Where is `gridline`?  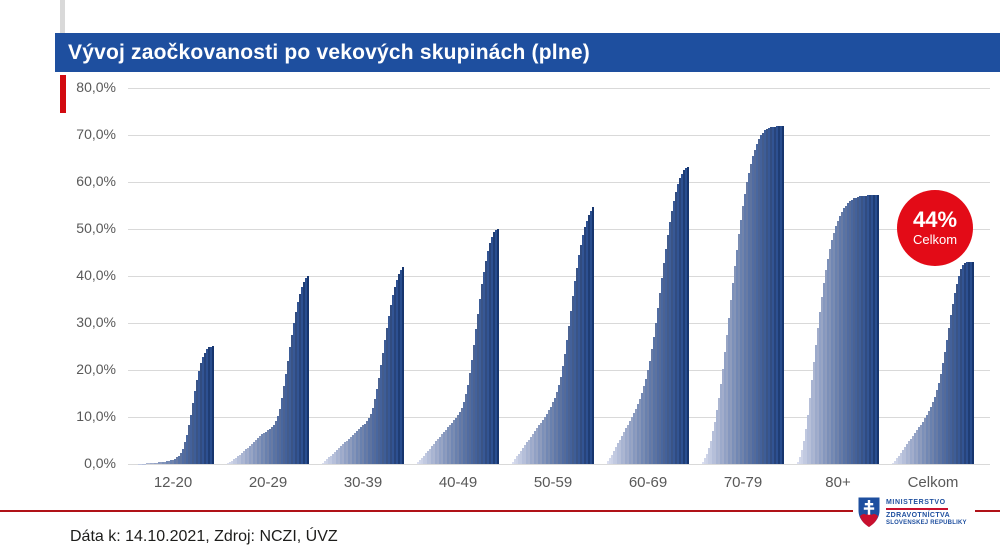
gridline is located at coordinates (559, 370).